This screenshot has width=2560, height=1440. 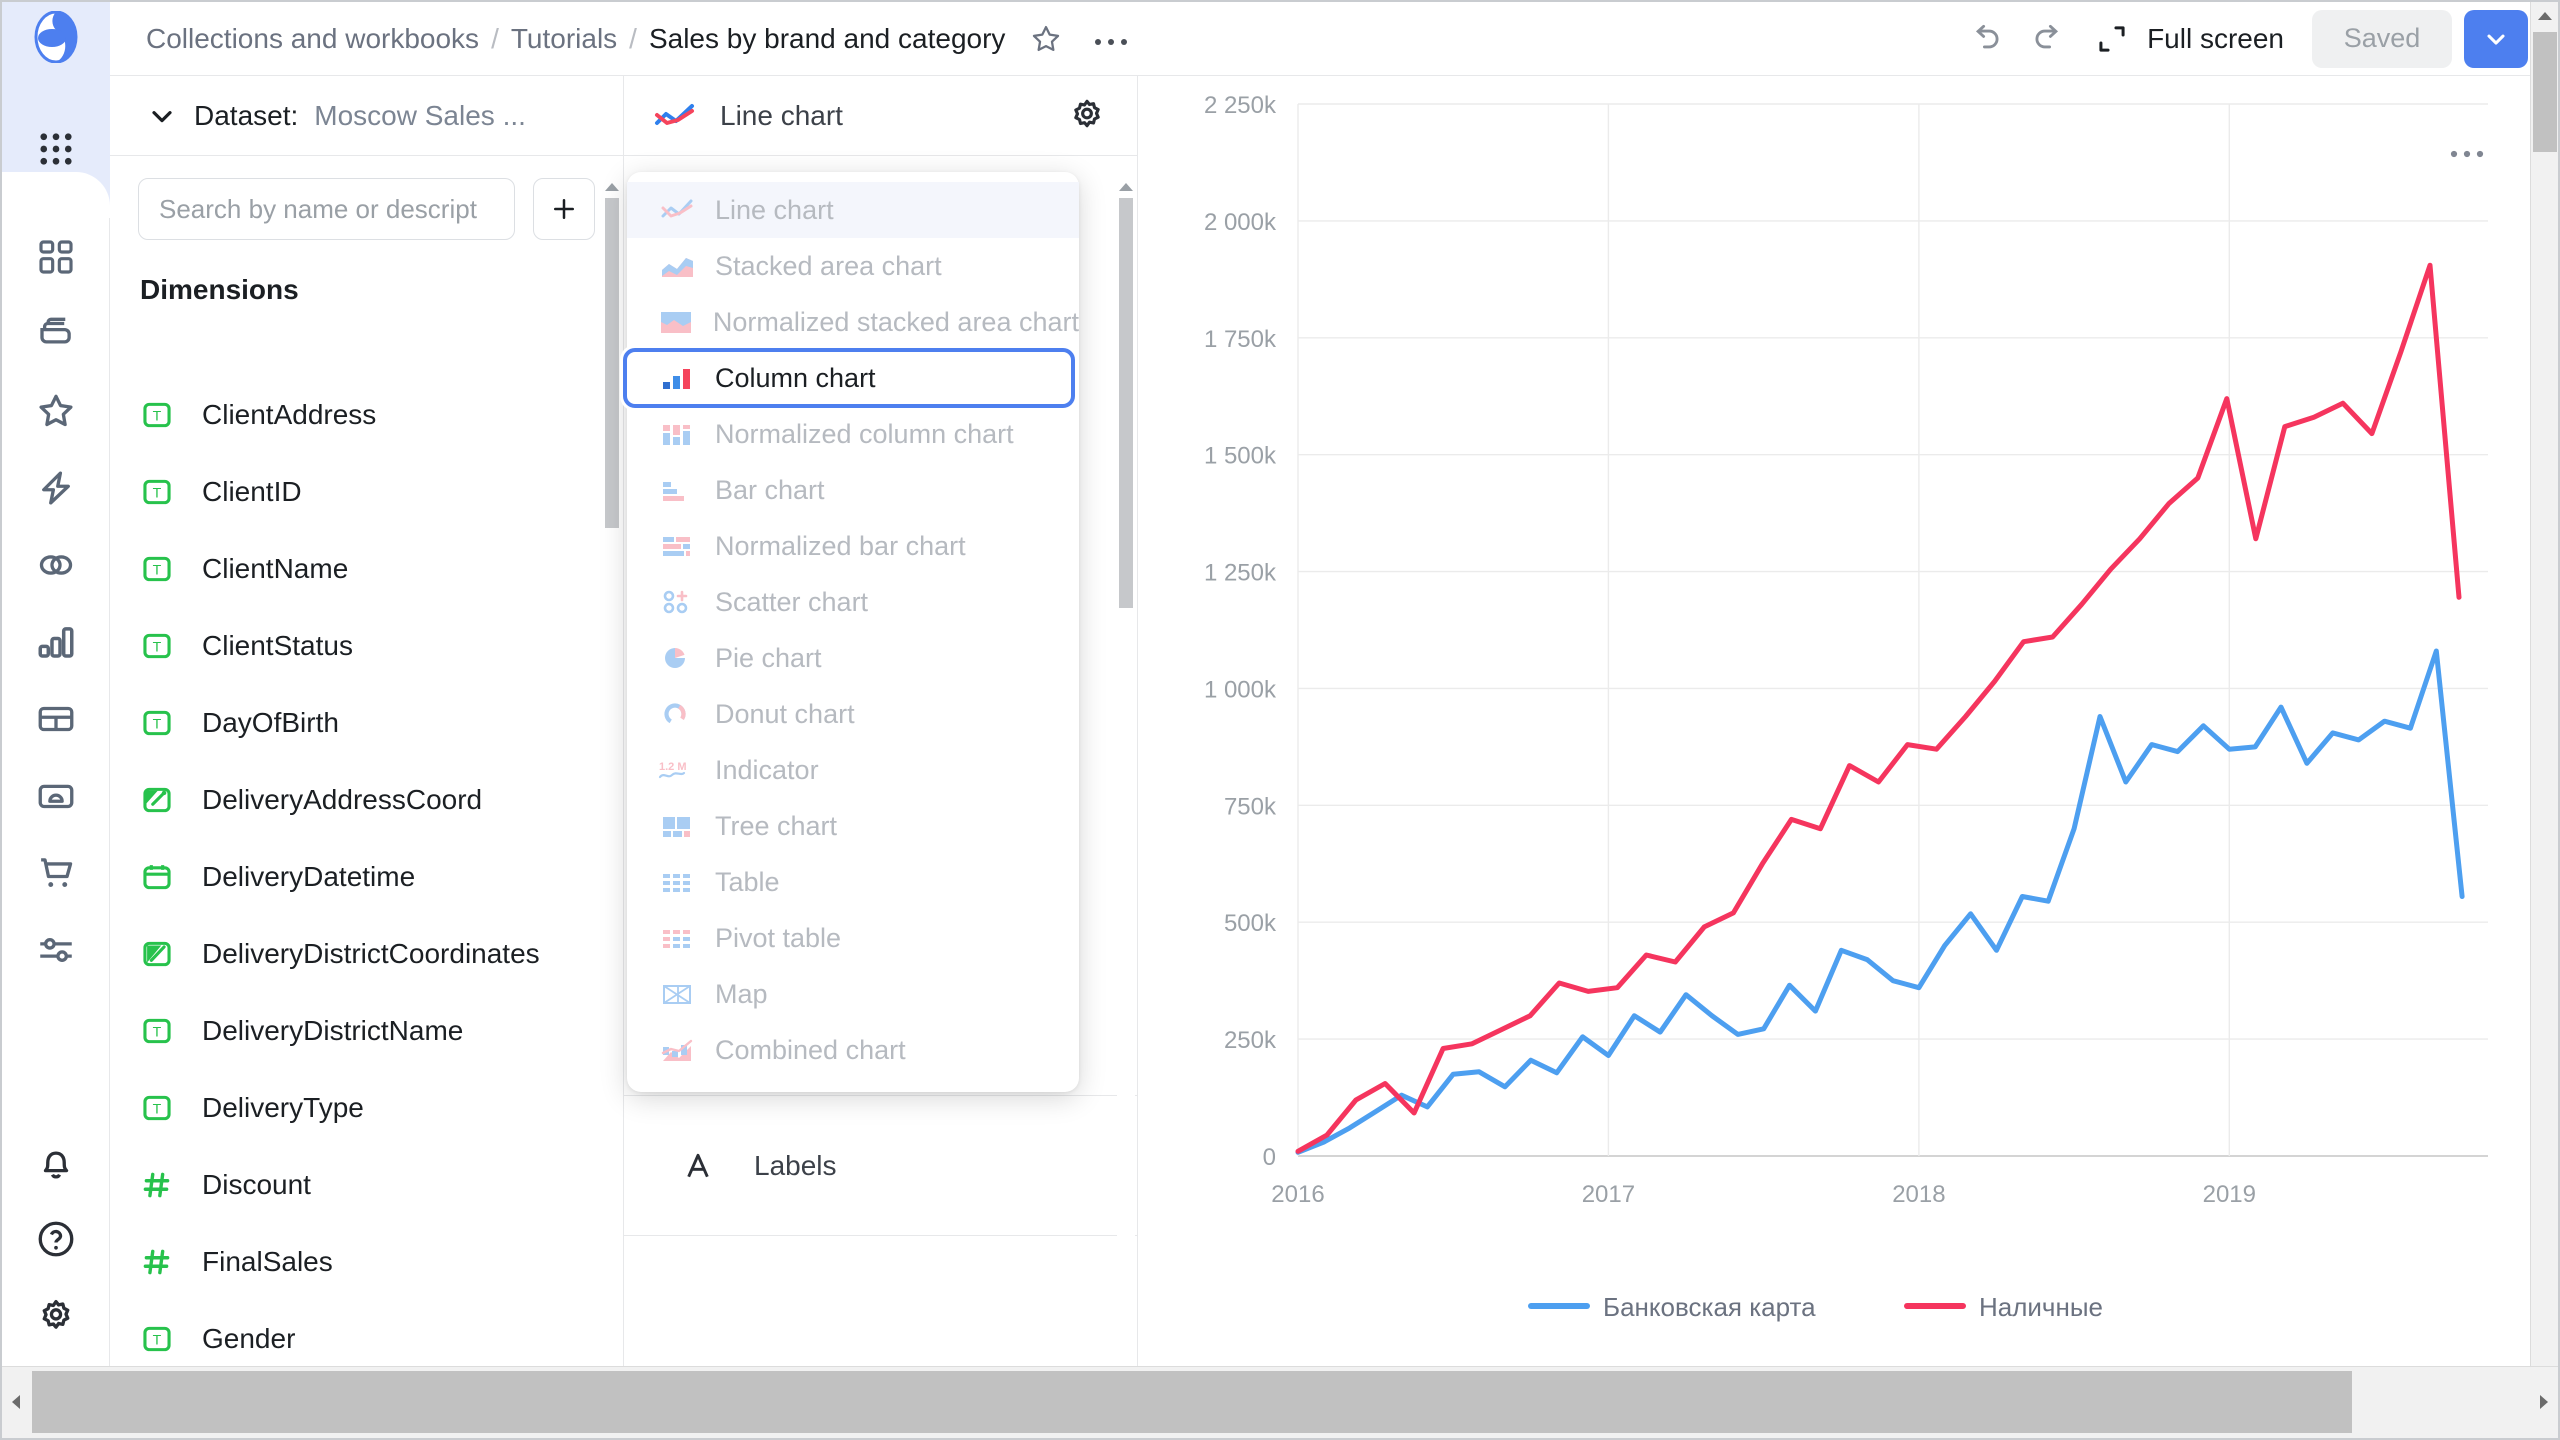 I want to click on window-scroll-left-arrow, so click(x=16, y=1402).